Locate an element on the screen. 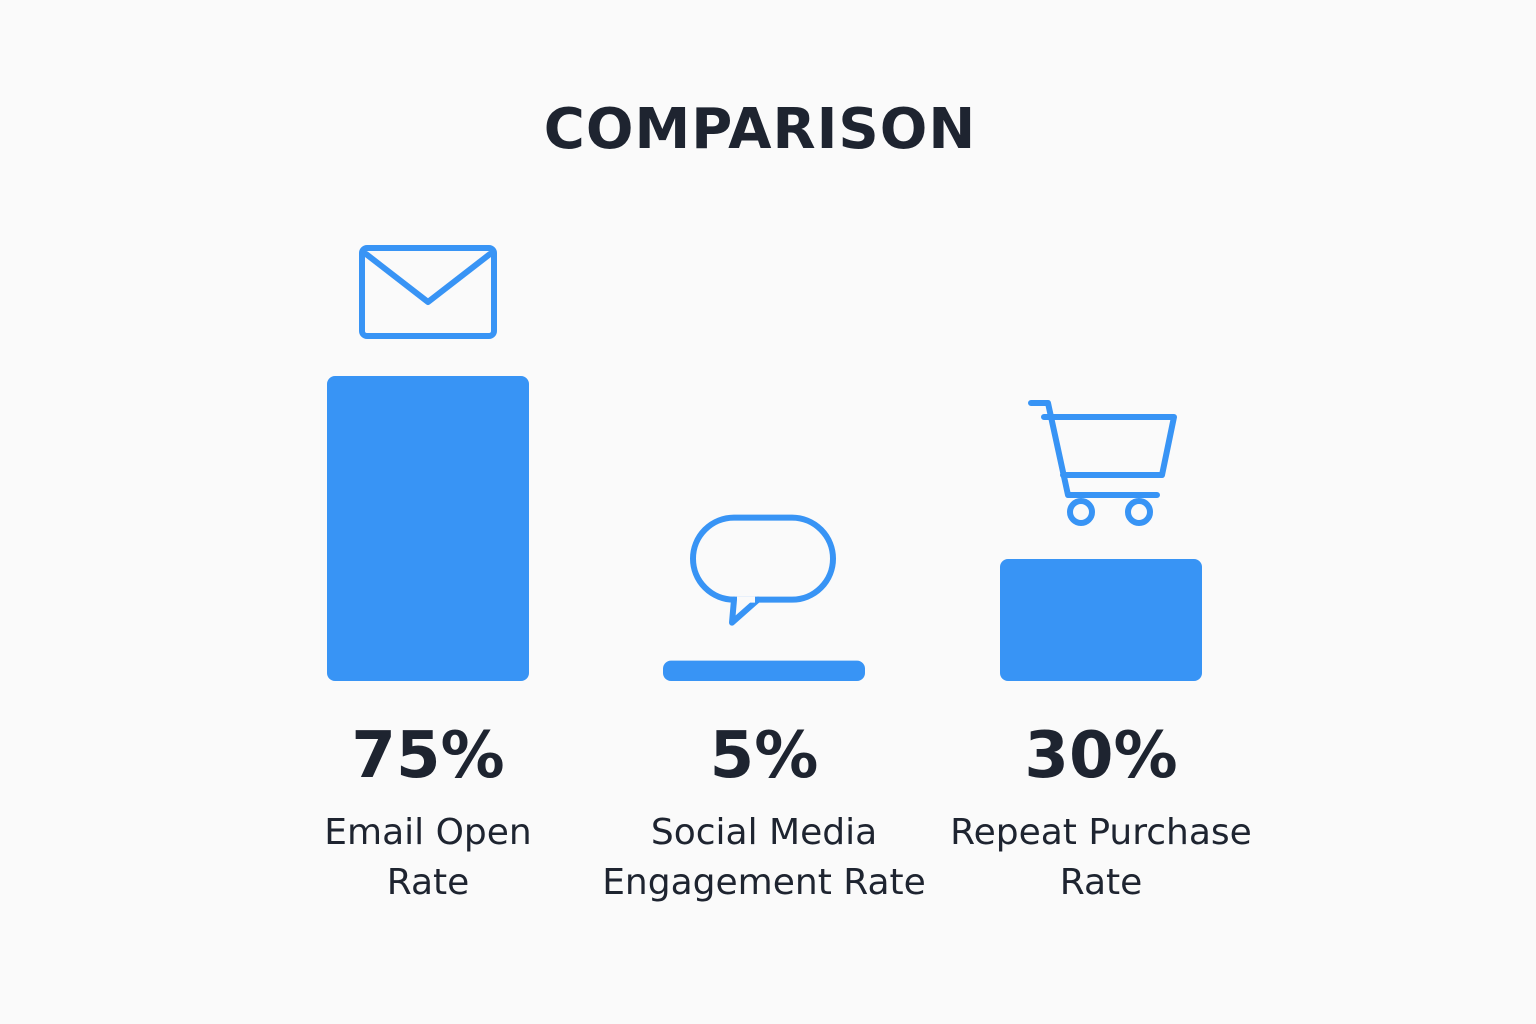 The width and height of the screenshot is (1536, 1024). envelope-body is located at coordinates (428, 292).